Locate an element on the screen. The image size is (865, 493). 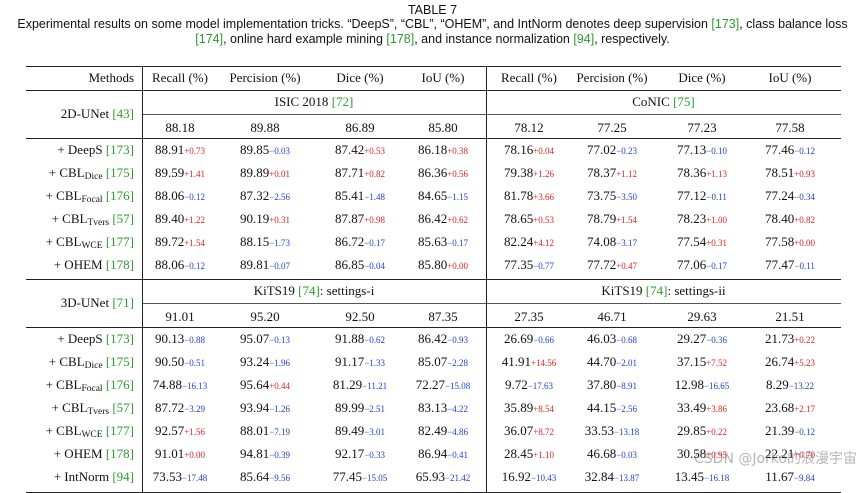
result-cell: 93.94−1.26 is located at coordinates (265, 408).